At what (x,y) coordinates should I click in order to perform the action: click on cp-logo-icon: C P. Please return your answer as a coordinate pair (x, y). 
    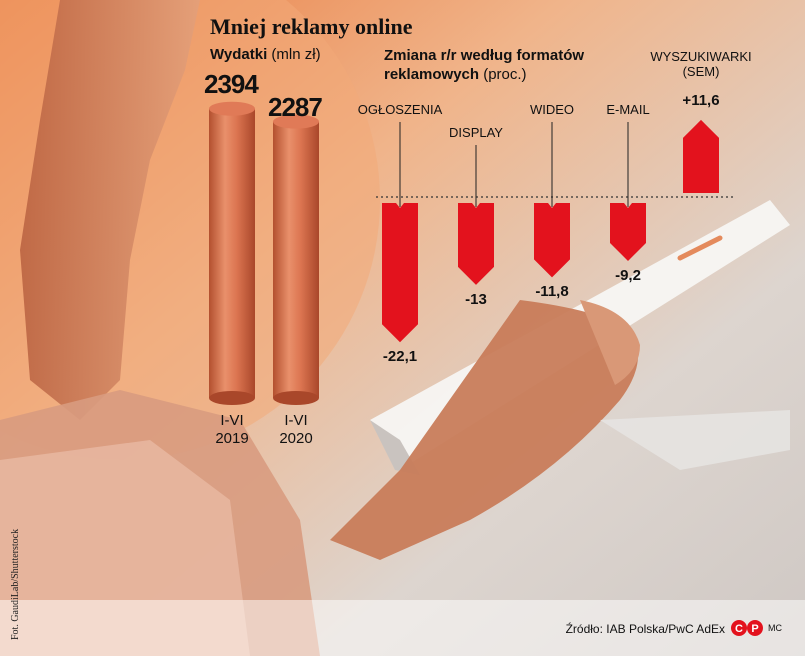
    Looking at the image, I should click on (747, 628).